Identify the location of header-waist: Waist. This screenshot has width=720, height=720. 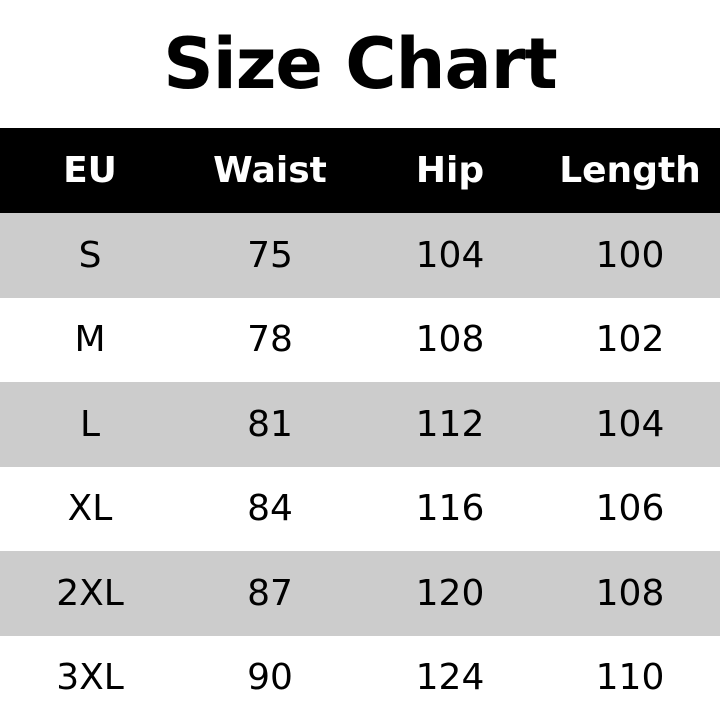
(270, 170).